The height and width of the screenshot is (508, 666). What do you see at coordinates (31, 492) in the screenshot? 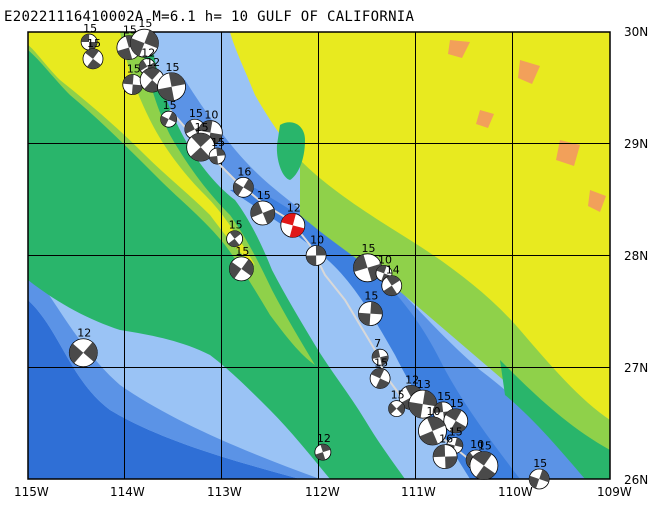
I see `lon-label: 115W` at bounding box center [31, 492].